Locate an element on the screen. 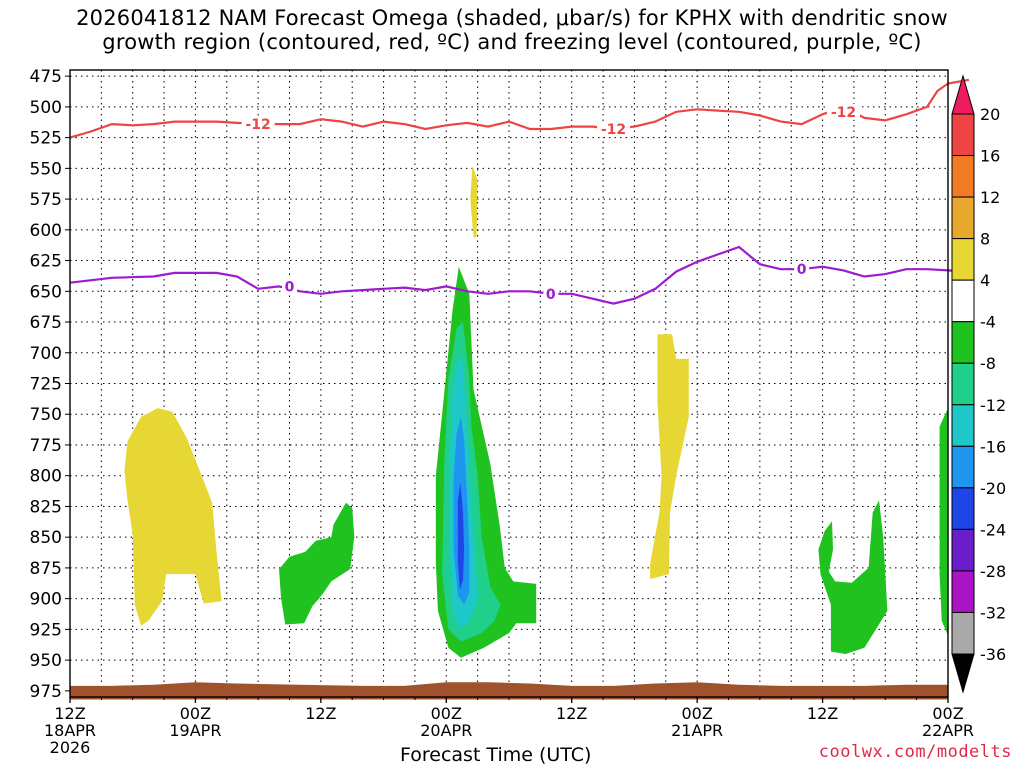 Image resolution: width=1024 pixels, height=768 pixels. colorbar-label: 12 is located at coordinates (990, 197).